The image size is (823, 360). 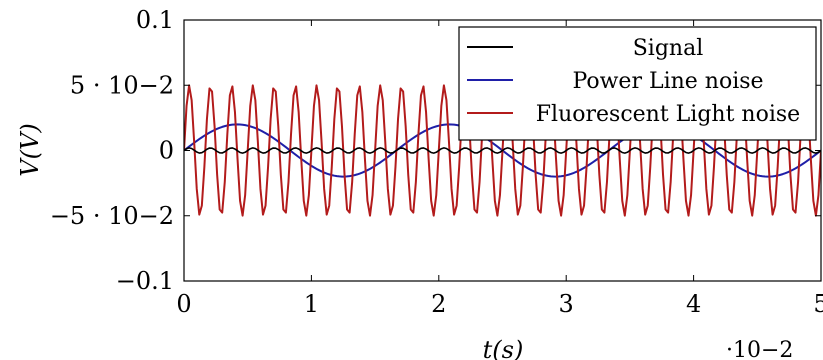 What do you see at coordinates (438, 304) in the screenshot?
I see `x-tick-label: 2` at bounding box center [438, 304].